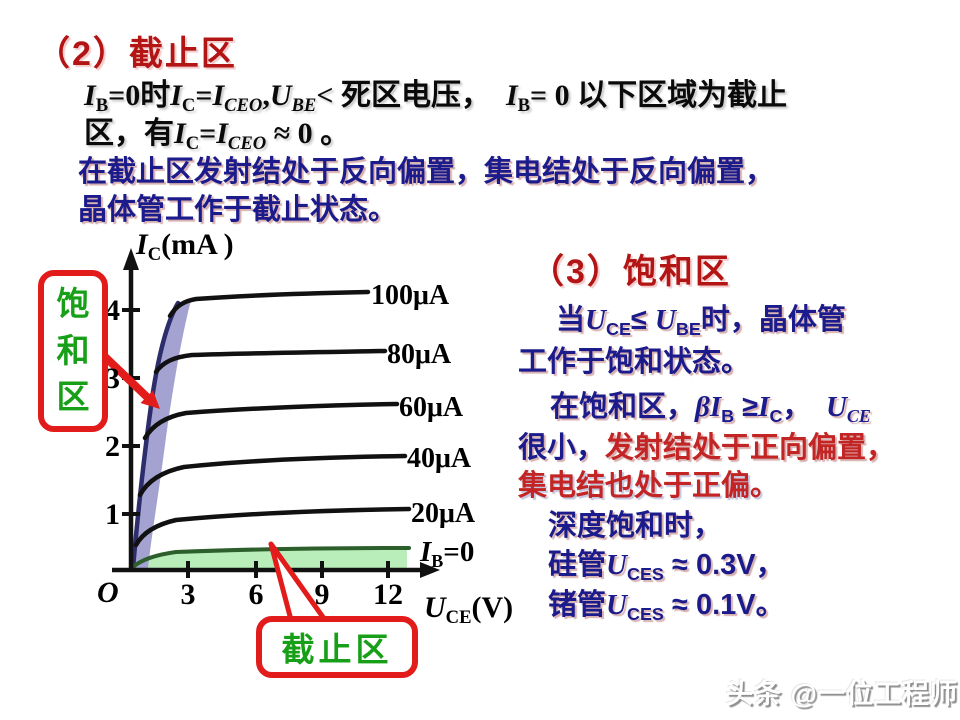  I want to click on watermark: 头条 @一位工程师, so click(842, 694).